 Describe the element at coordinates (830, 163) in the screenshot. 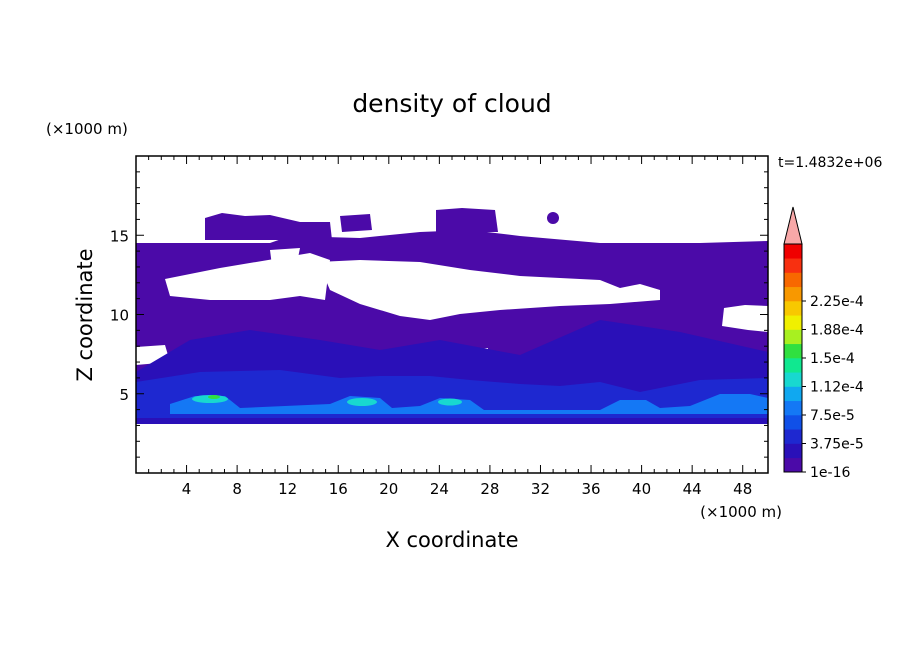

I see `time-label: t=1.4832e+06` at that location.